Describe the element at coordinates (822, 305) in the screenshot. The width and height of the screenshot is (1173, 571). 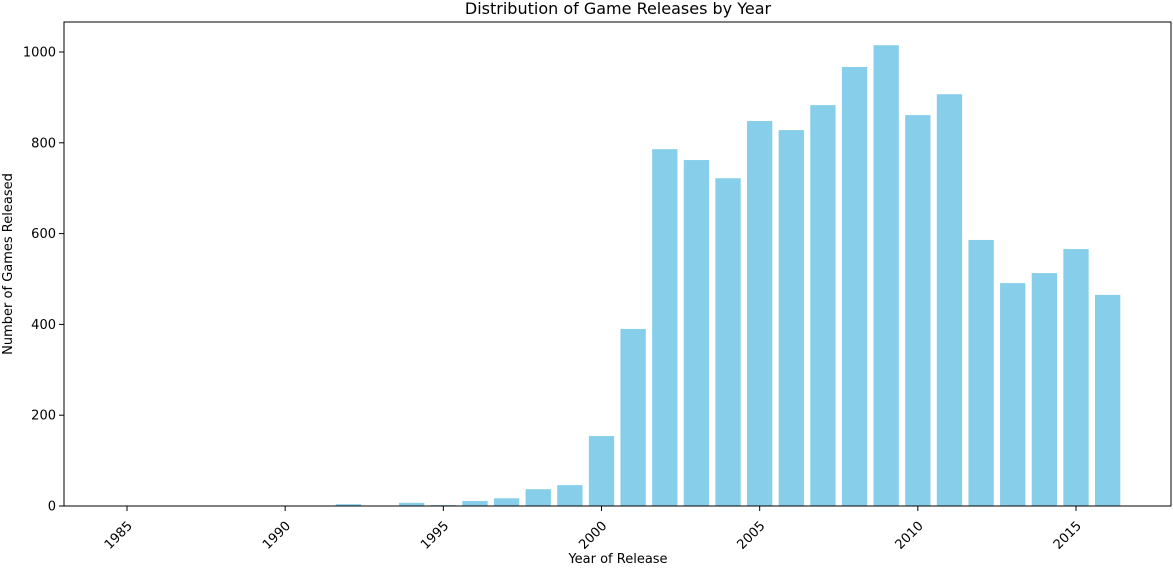
I see `bar-2007` at that location.